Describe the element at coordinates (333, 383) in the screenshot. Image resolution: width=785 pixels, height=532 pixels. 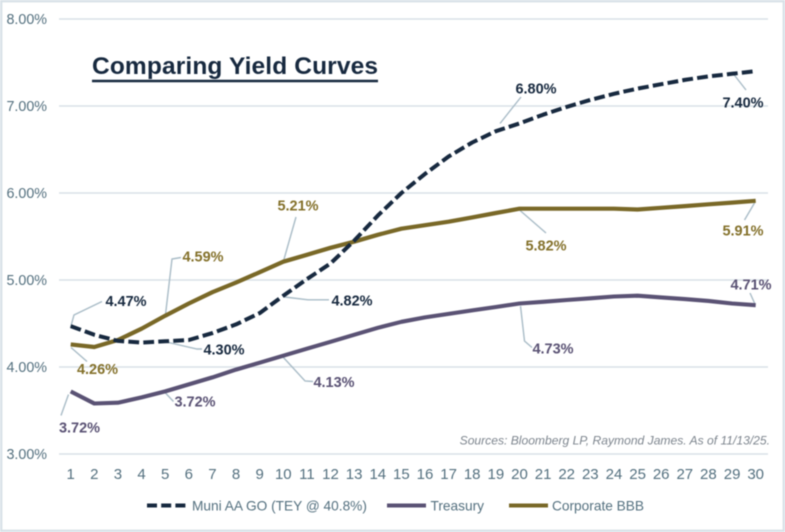
I see `svg-text: 4.13%` at that location.